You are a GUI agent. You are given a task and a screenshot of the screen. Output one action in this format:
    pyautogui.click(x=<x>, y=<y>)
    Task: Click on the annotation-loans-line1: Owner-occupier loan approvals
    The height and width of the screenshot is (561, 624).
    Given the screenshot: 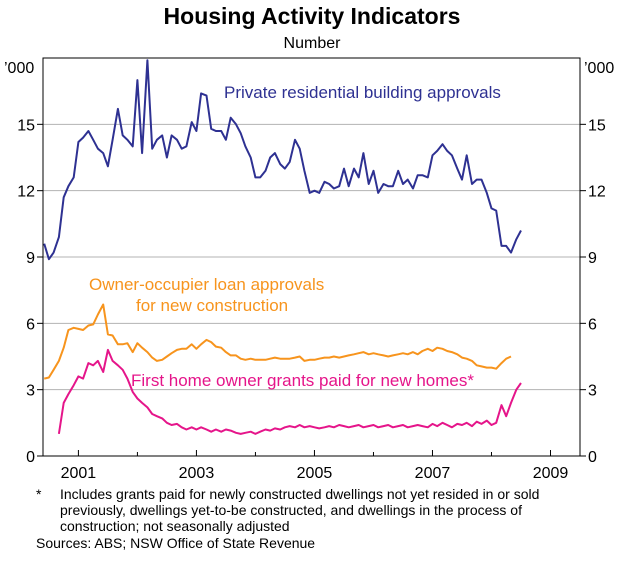 What is the action you would take?
    pyautogui.click(x=206, y=284)
    